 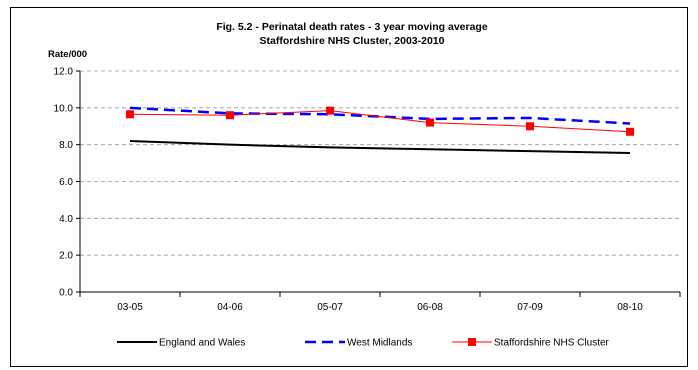 I want to click on y-axis-label: Rate/000, so click(x=67, y=54).